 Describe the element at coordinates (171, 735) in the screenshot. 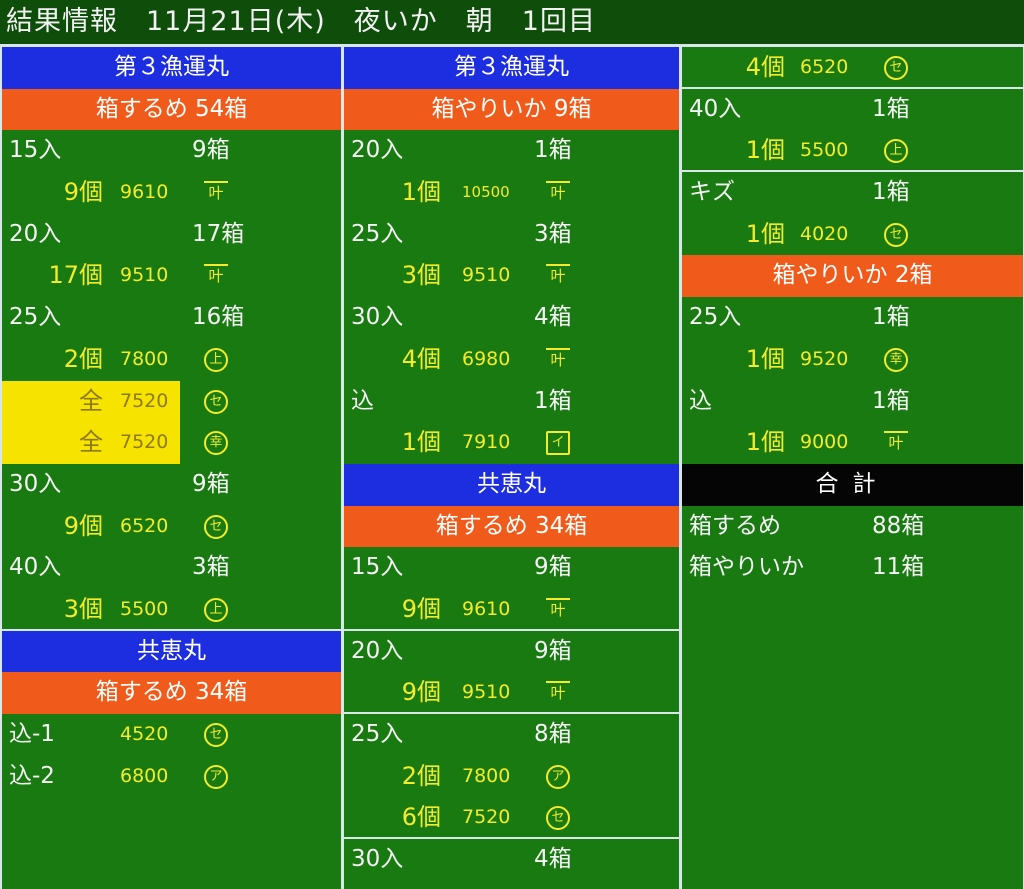

I see `lot-row: 込-1 4520 セ` at that location.